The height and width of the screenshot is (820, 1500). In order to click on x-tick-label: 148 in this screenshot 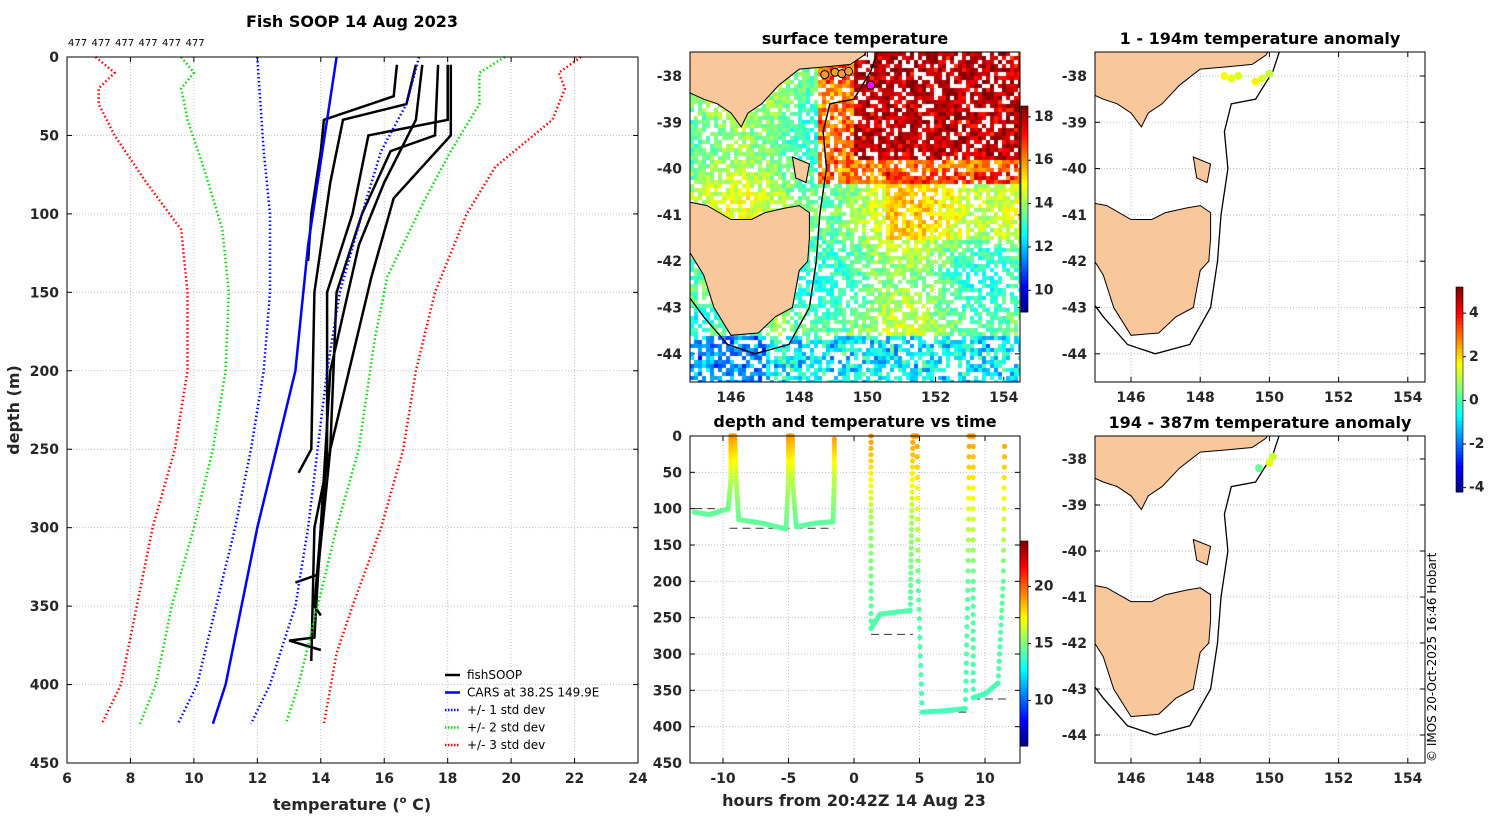, I will do `click(1200, 398)`.